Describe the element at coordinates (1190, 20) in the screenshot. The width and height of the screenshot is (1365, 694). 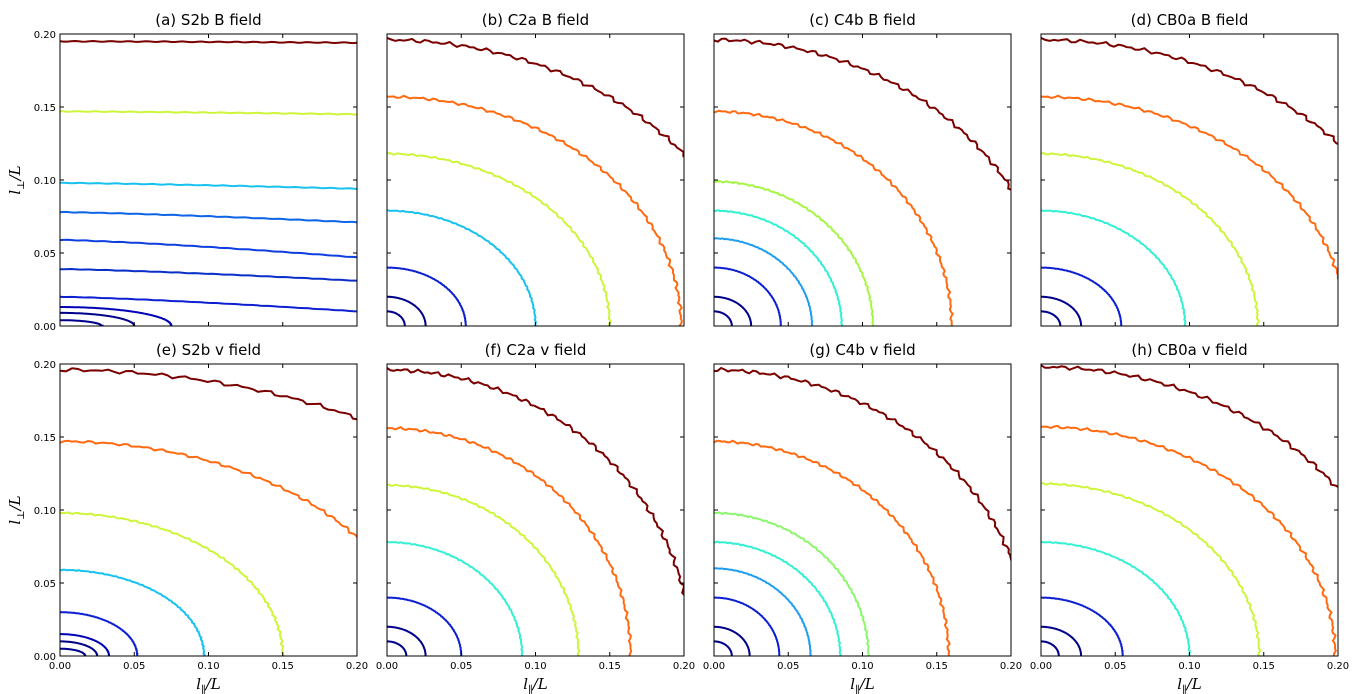
I see `panel-title: (d) CB0a B field` at that location.